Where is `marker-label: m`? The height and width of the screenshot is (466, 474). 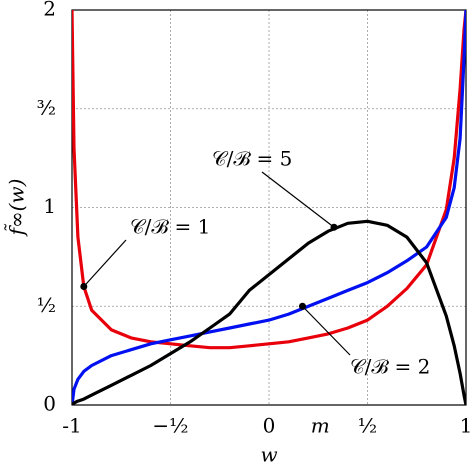
marker-label: m is located at coordinates (320, 426).